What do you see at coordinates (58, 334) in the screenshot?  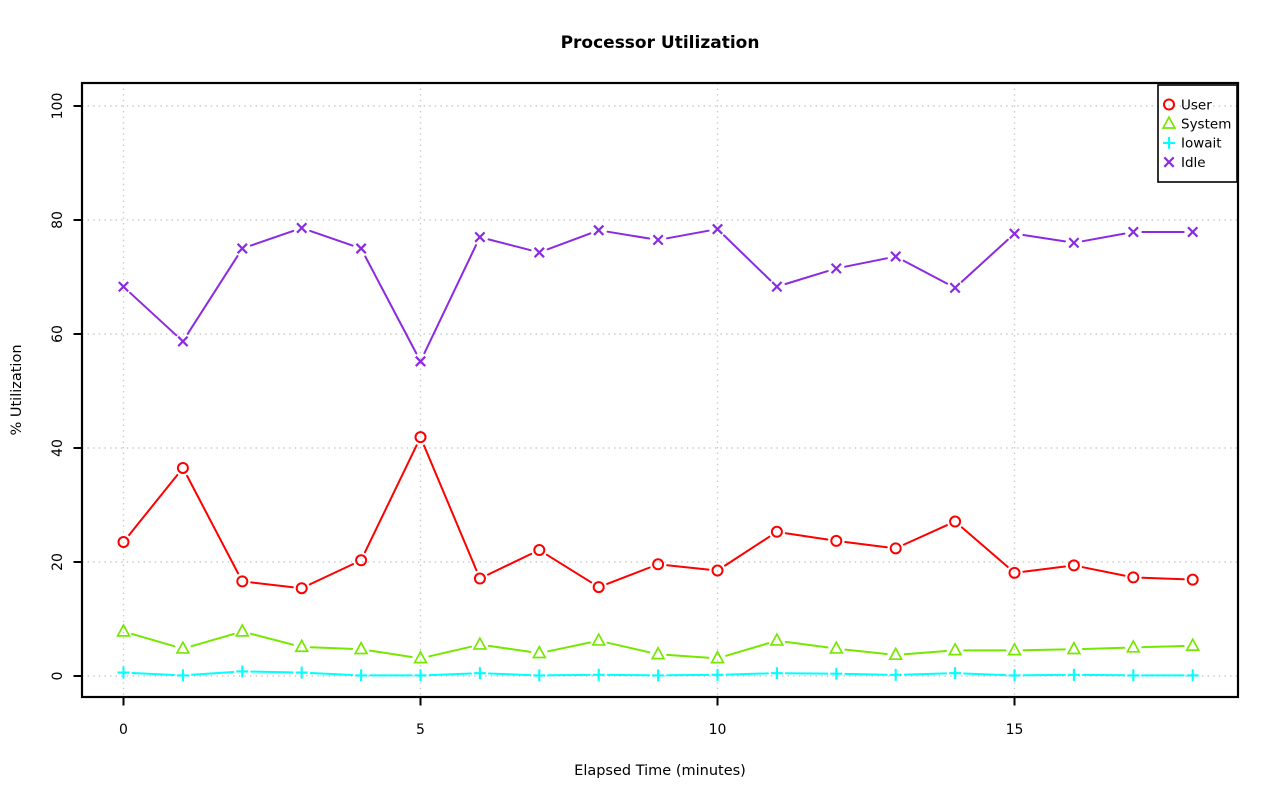 I see `y-tick-label: 60` at bounding box center [58, 334].